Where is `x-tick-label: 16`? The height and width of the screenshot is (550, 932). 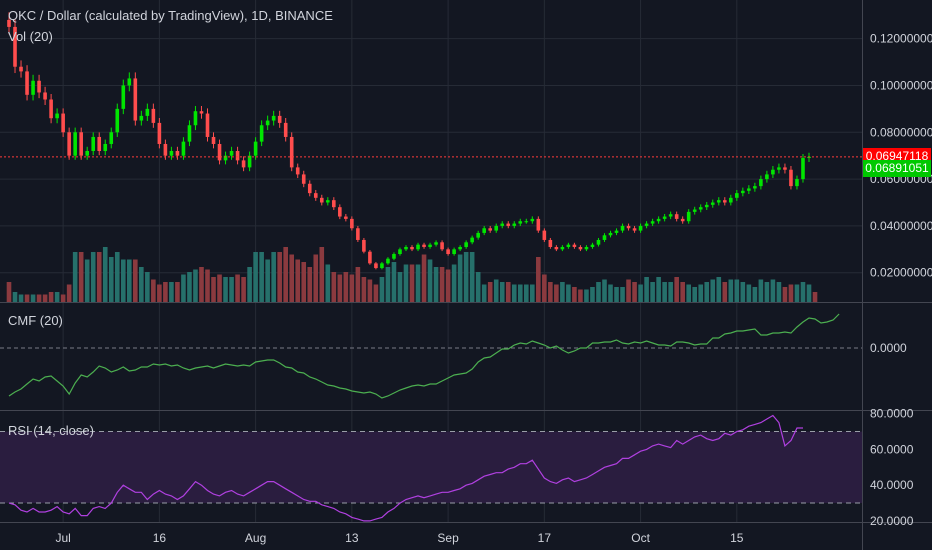
x-tick-label: 16 is located at coordinates (160, 538).